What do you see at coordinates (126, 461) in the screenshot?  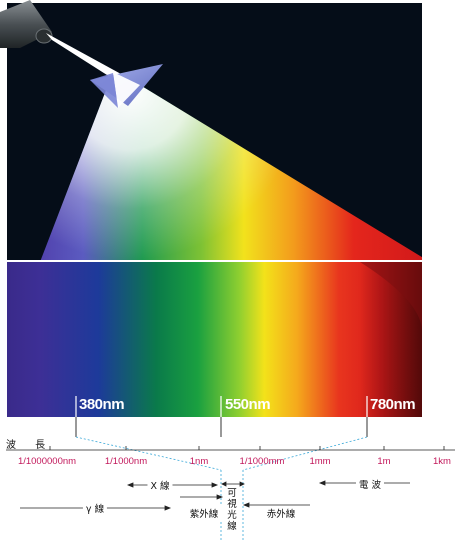 I see `tick-label: 1/1000nm` at bounding box center [126, 461].